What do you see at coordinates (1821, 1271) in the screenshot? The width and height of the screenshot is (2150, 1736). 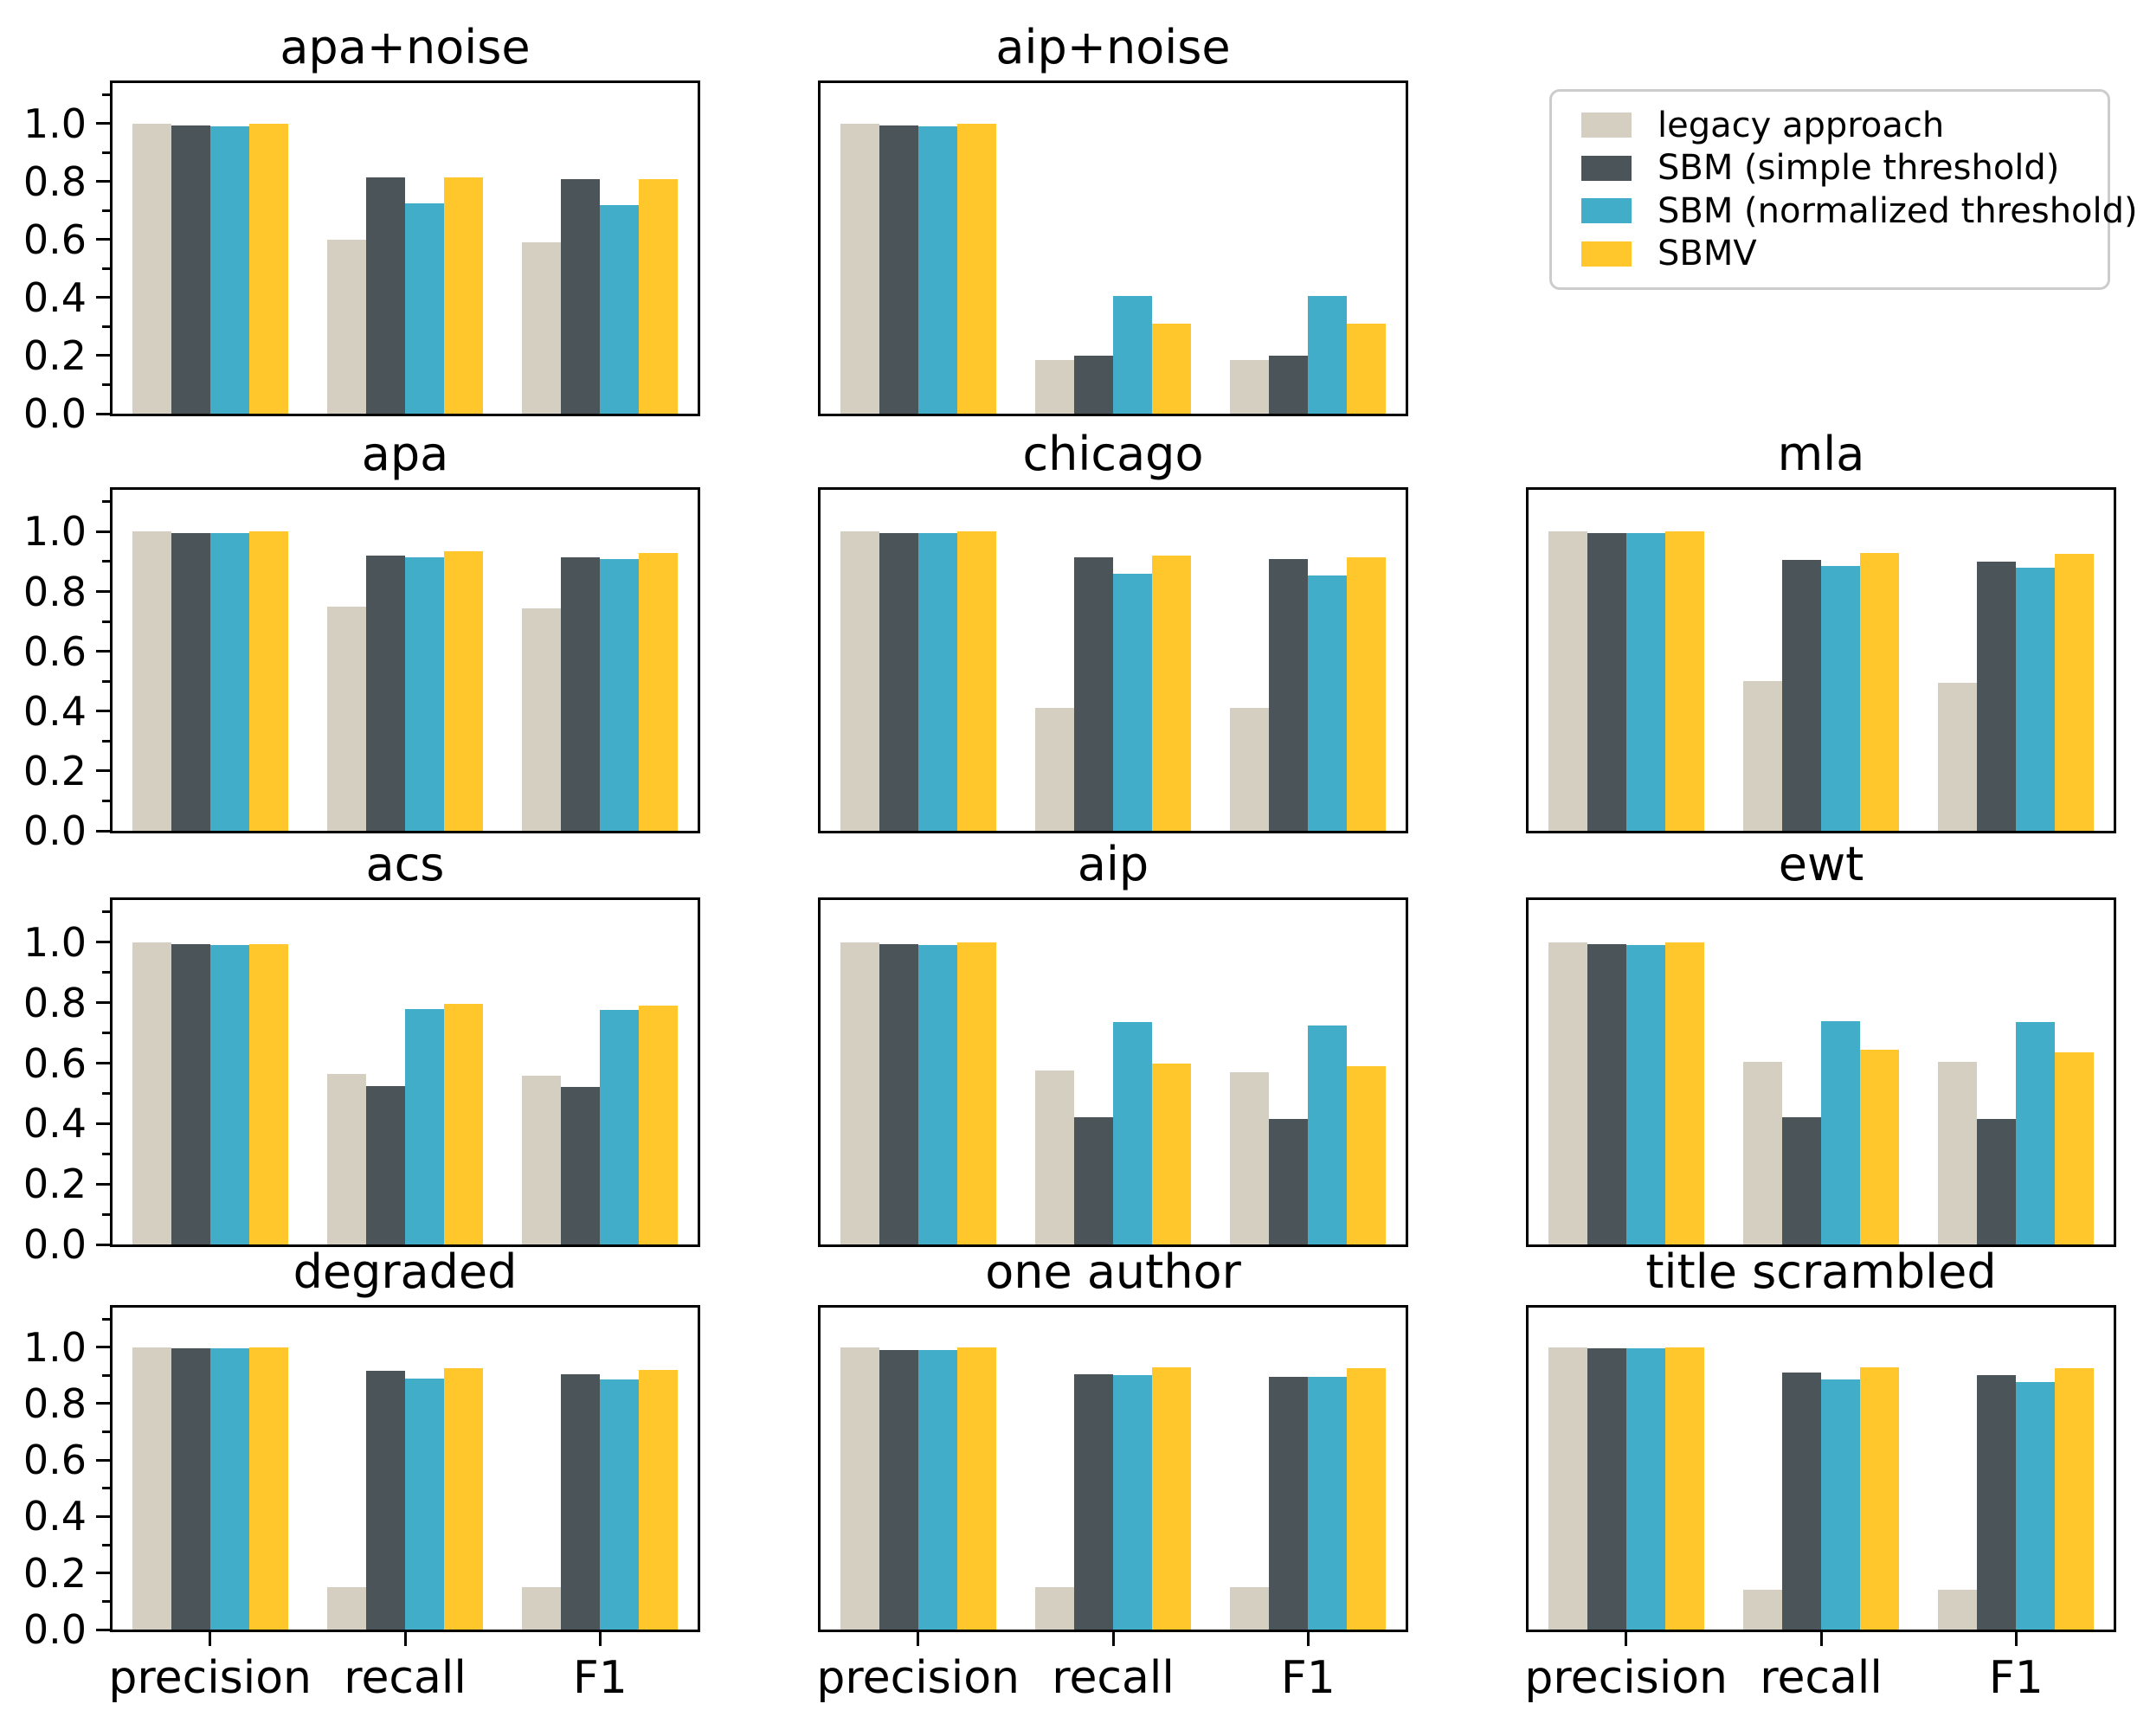 I see `subplot-title-title-scrambled: title scrambled` at bounding box center [1821, 1271].